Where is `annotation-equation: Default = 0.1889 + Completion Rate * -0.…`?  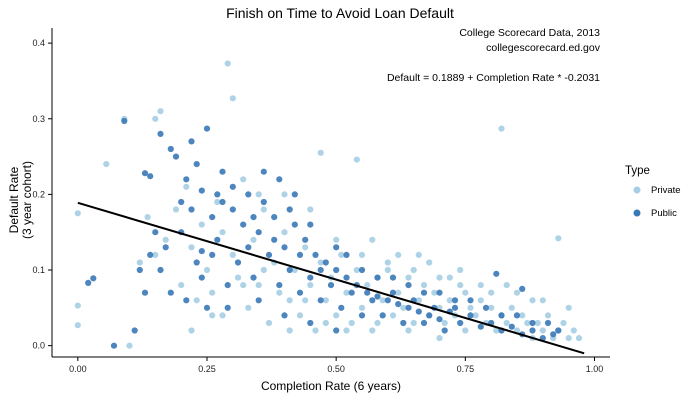
annotation-equation: Default = 0.1889 + Completion Rate * -0.… is located at coordinates (493, 78).